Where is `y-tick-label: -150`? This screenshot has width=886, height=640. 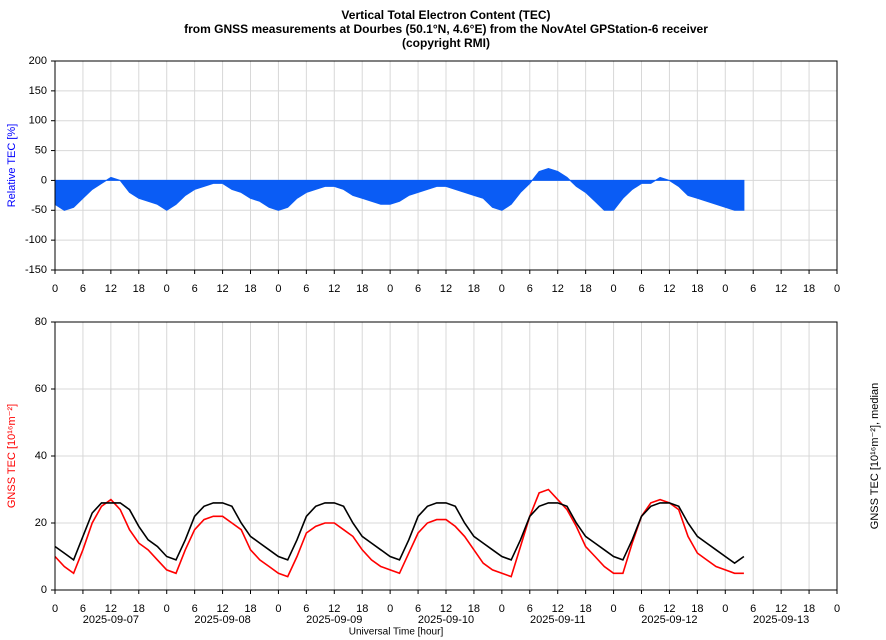
y-tick-label: -150 is located at coordinates (36, 270).